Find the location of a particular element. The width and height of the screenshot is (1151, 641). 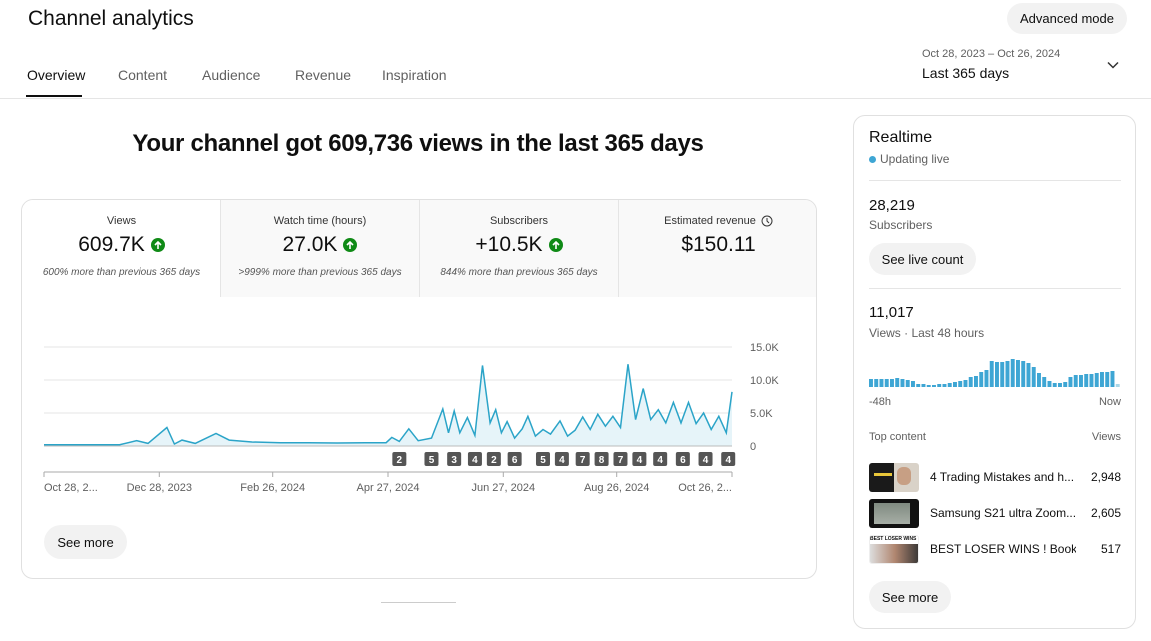

realtime-see-more-button: See more is located at coordinates (910, 597).